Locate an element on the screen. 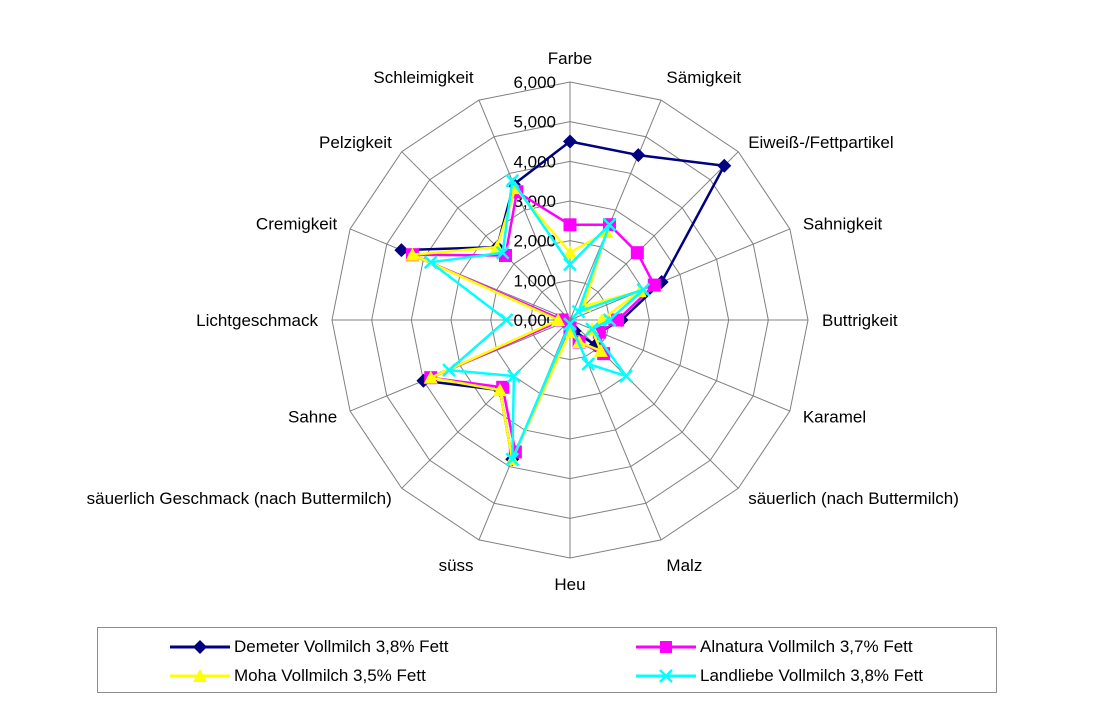 This screenshot has width=1118, height=724. category-label: Buttrigkeit is located at coordinates (860, 320).